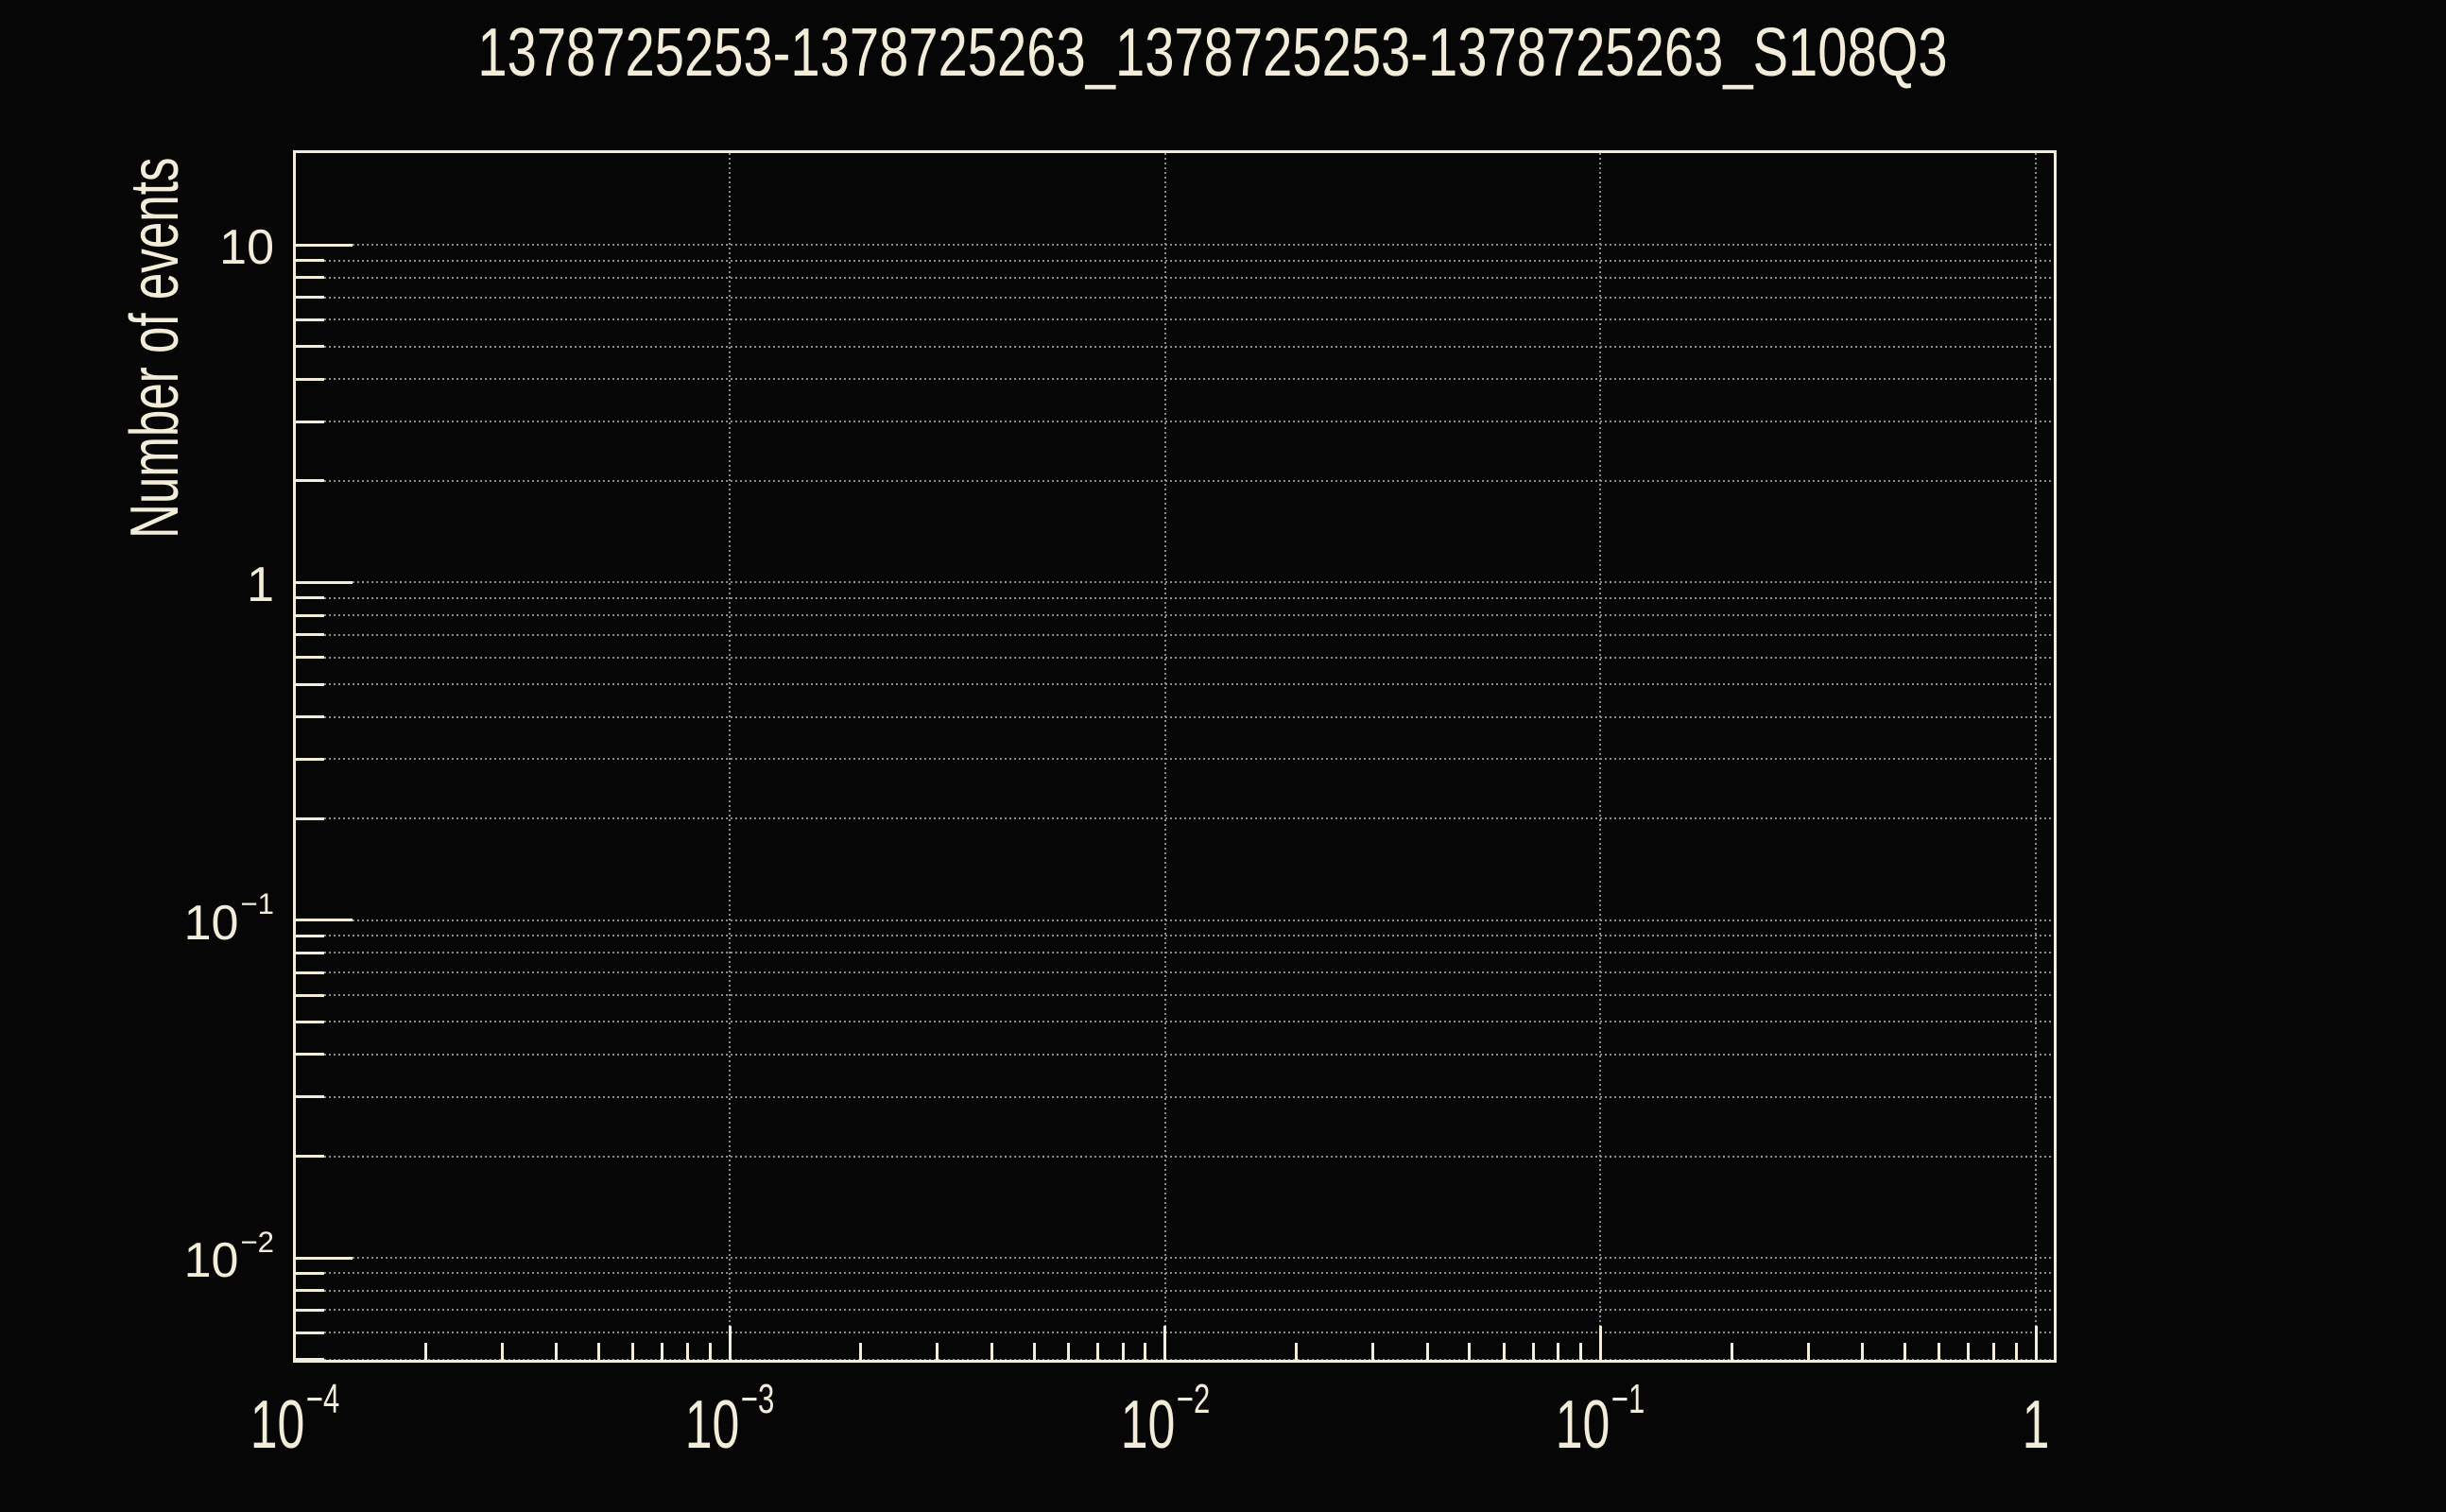  Describe the element at coordinates (257, 1242) in the screenshot. I see `y-tick-exponent: −2` at that location.